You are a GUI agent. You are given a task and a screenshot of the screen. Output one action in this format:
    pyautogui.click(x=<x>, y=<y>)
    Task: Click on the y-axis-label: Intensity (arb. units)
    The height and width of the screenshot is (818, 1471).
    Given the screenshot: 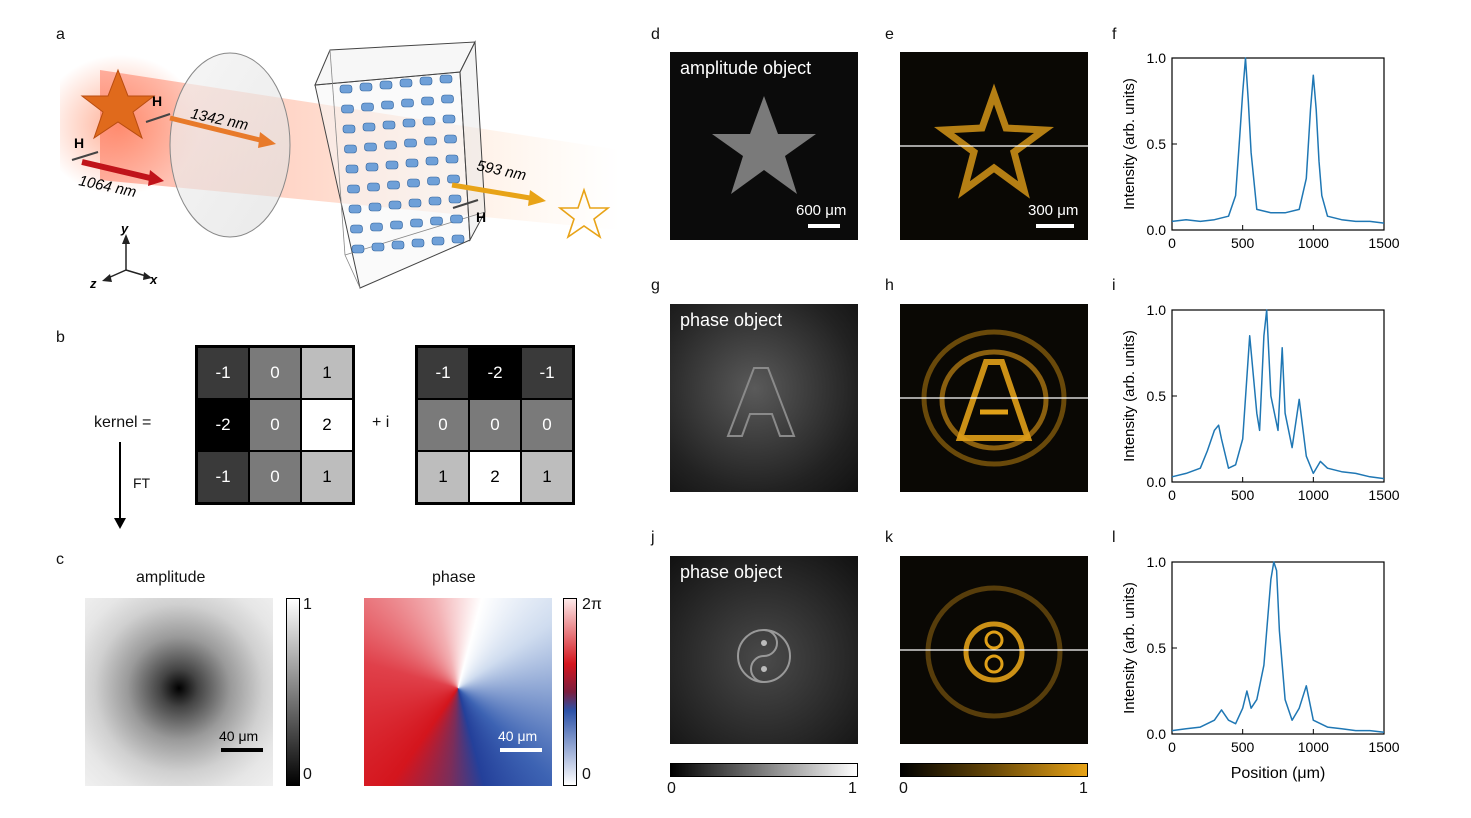 What is the action you would take?
    pyautogui.click(x=1129, y=144)
    